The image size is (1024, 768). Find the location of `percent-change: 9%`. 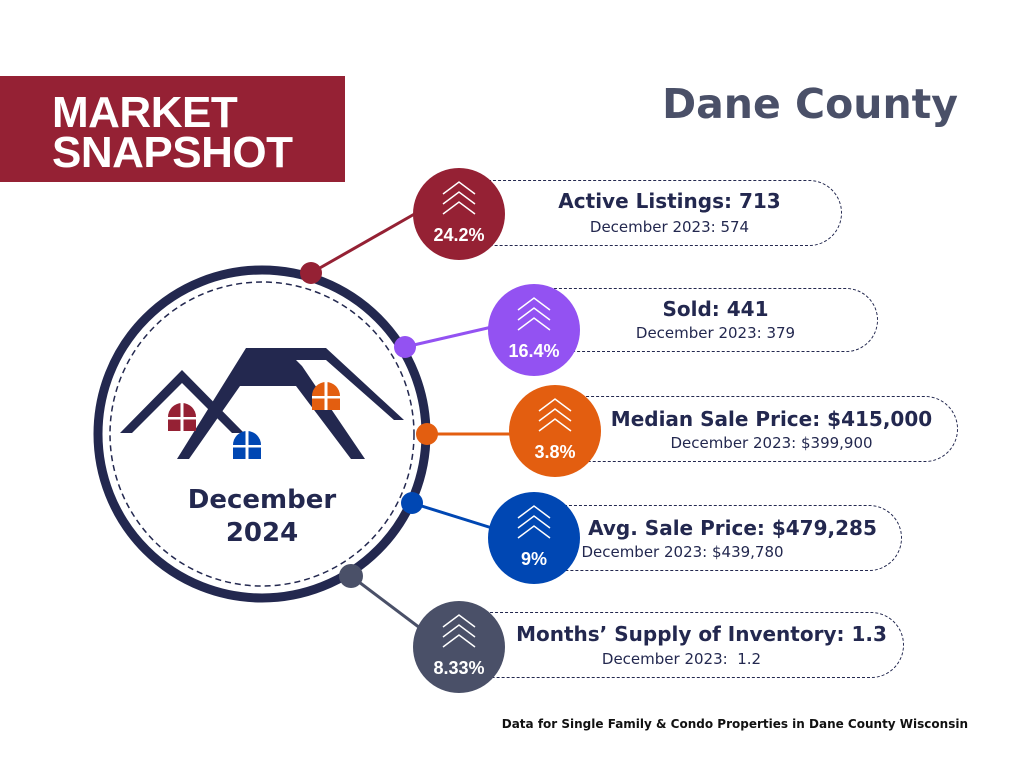

percent-change: 9% is located at coordinates (533, 559).